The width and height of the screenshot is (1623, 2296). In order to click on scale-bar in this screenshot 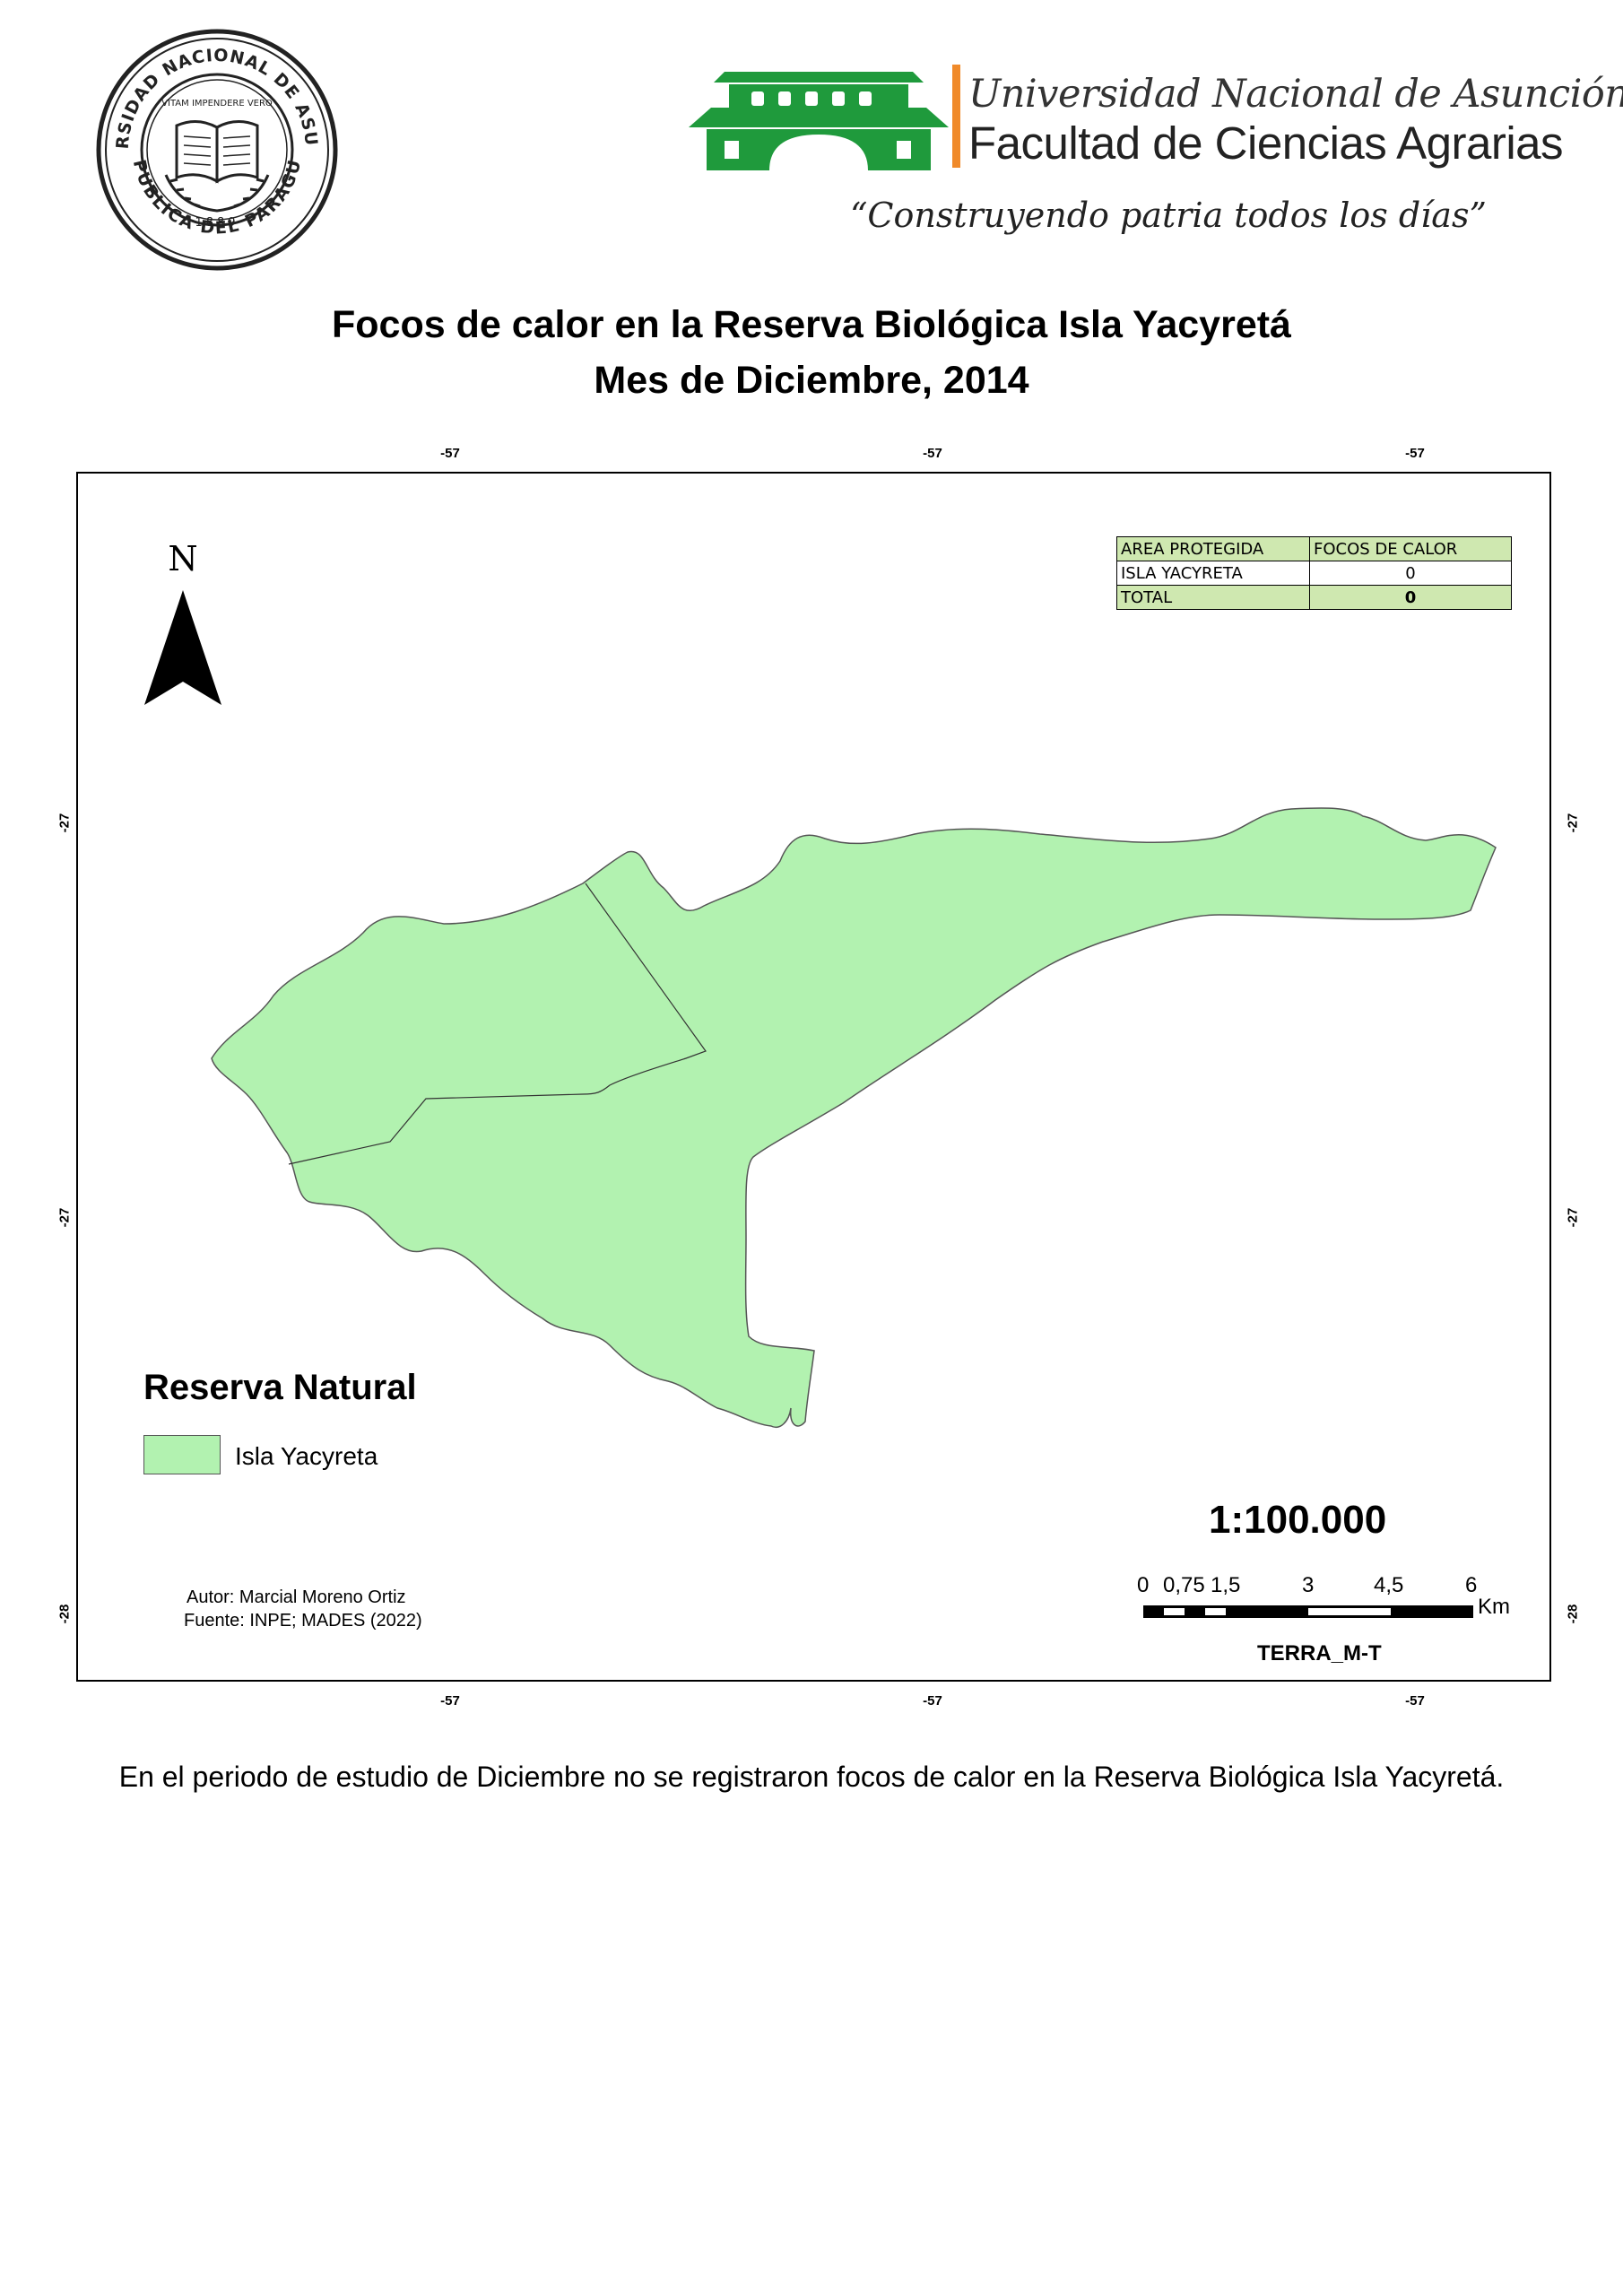, I will do `click(1308, 1611)`.